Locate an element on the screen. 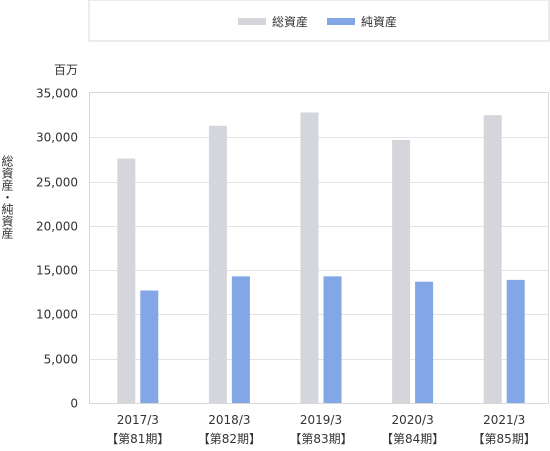  legend-items: 総資産 純資産 is located at coordinates (317, 21).